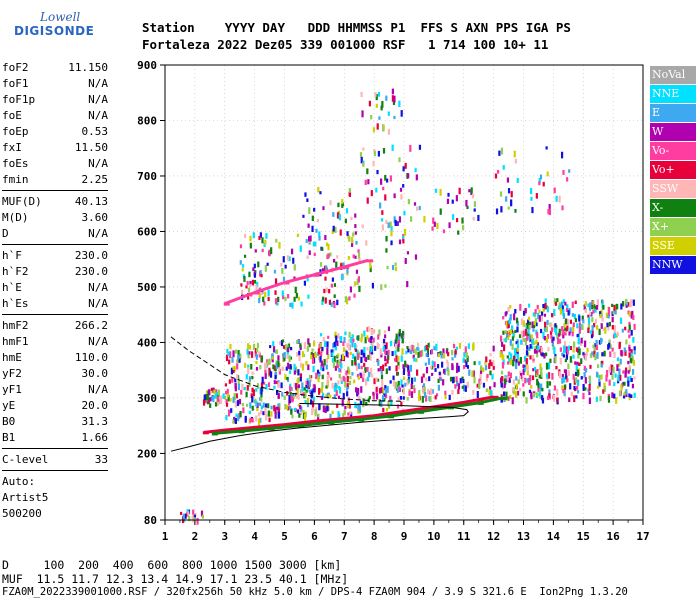  What do you see at coordinates (98, 287) in the screenshot?
I see `param-value: N/A` at bounding box center [98, 287].